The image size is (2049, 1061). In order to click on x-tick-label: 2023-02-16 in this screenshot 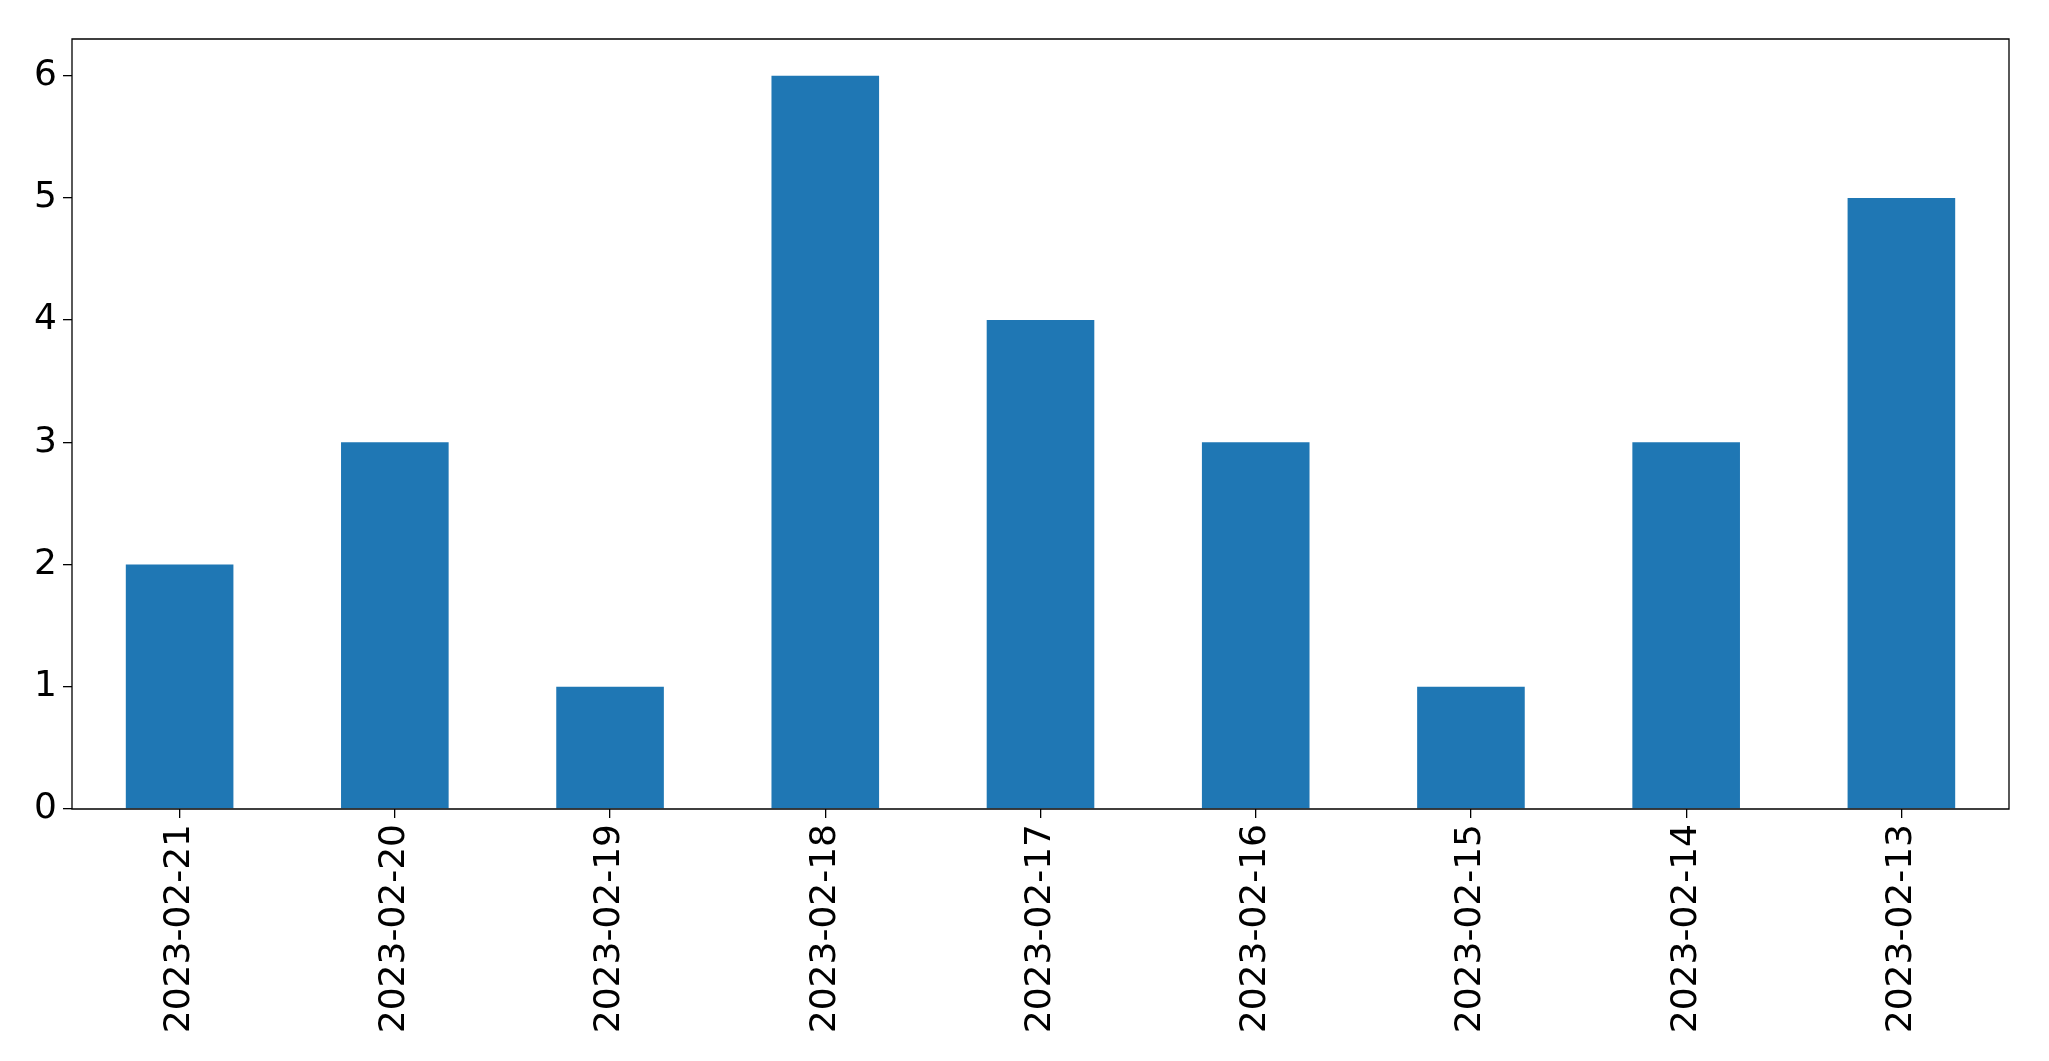, I will do `click(1253, 929)`.